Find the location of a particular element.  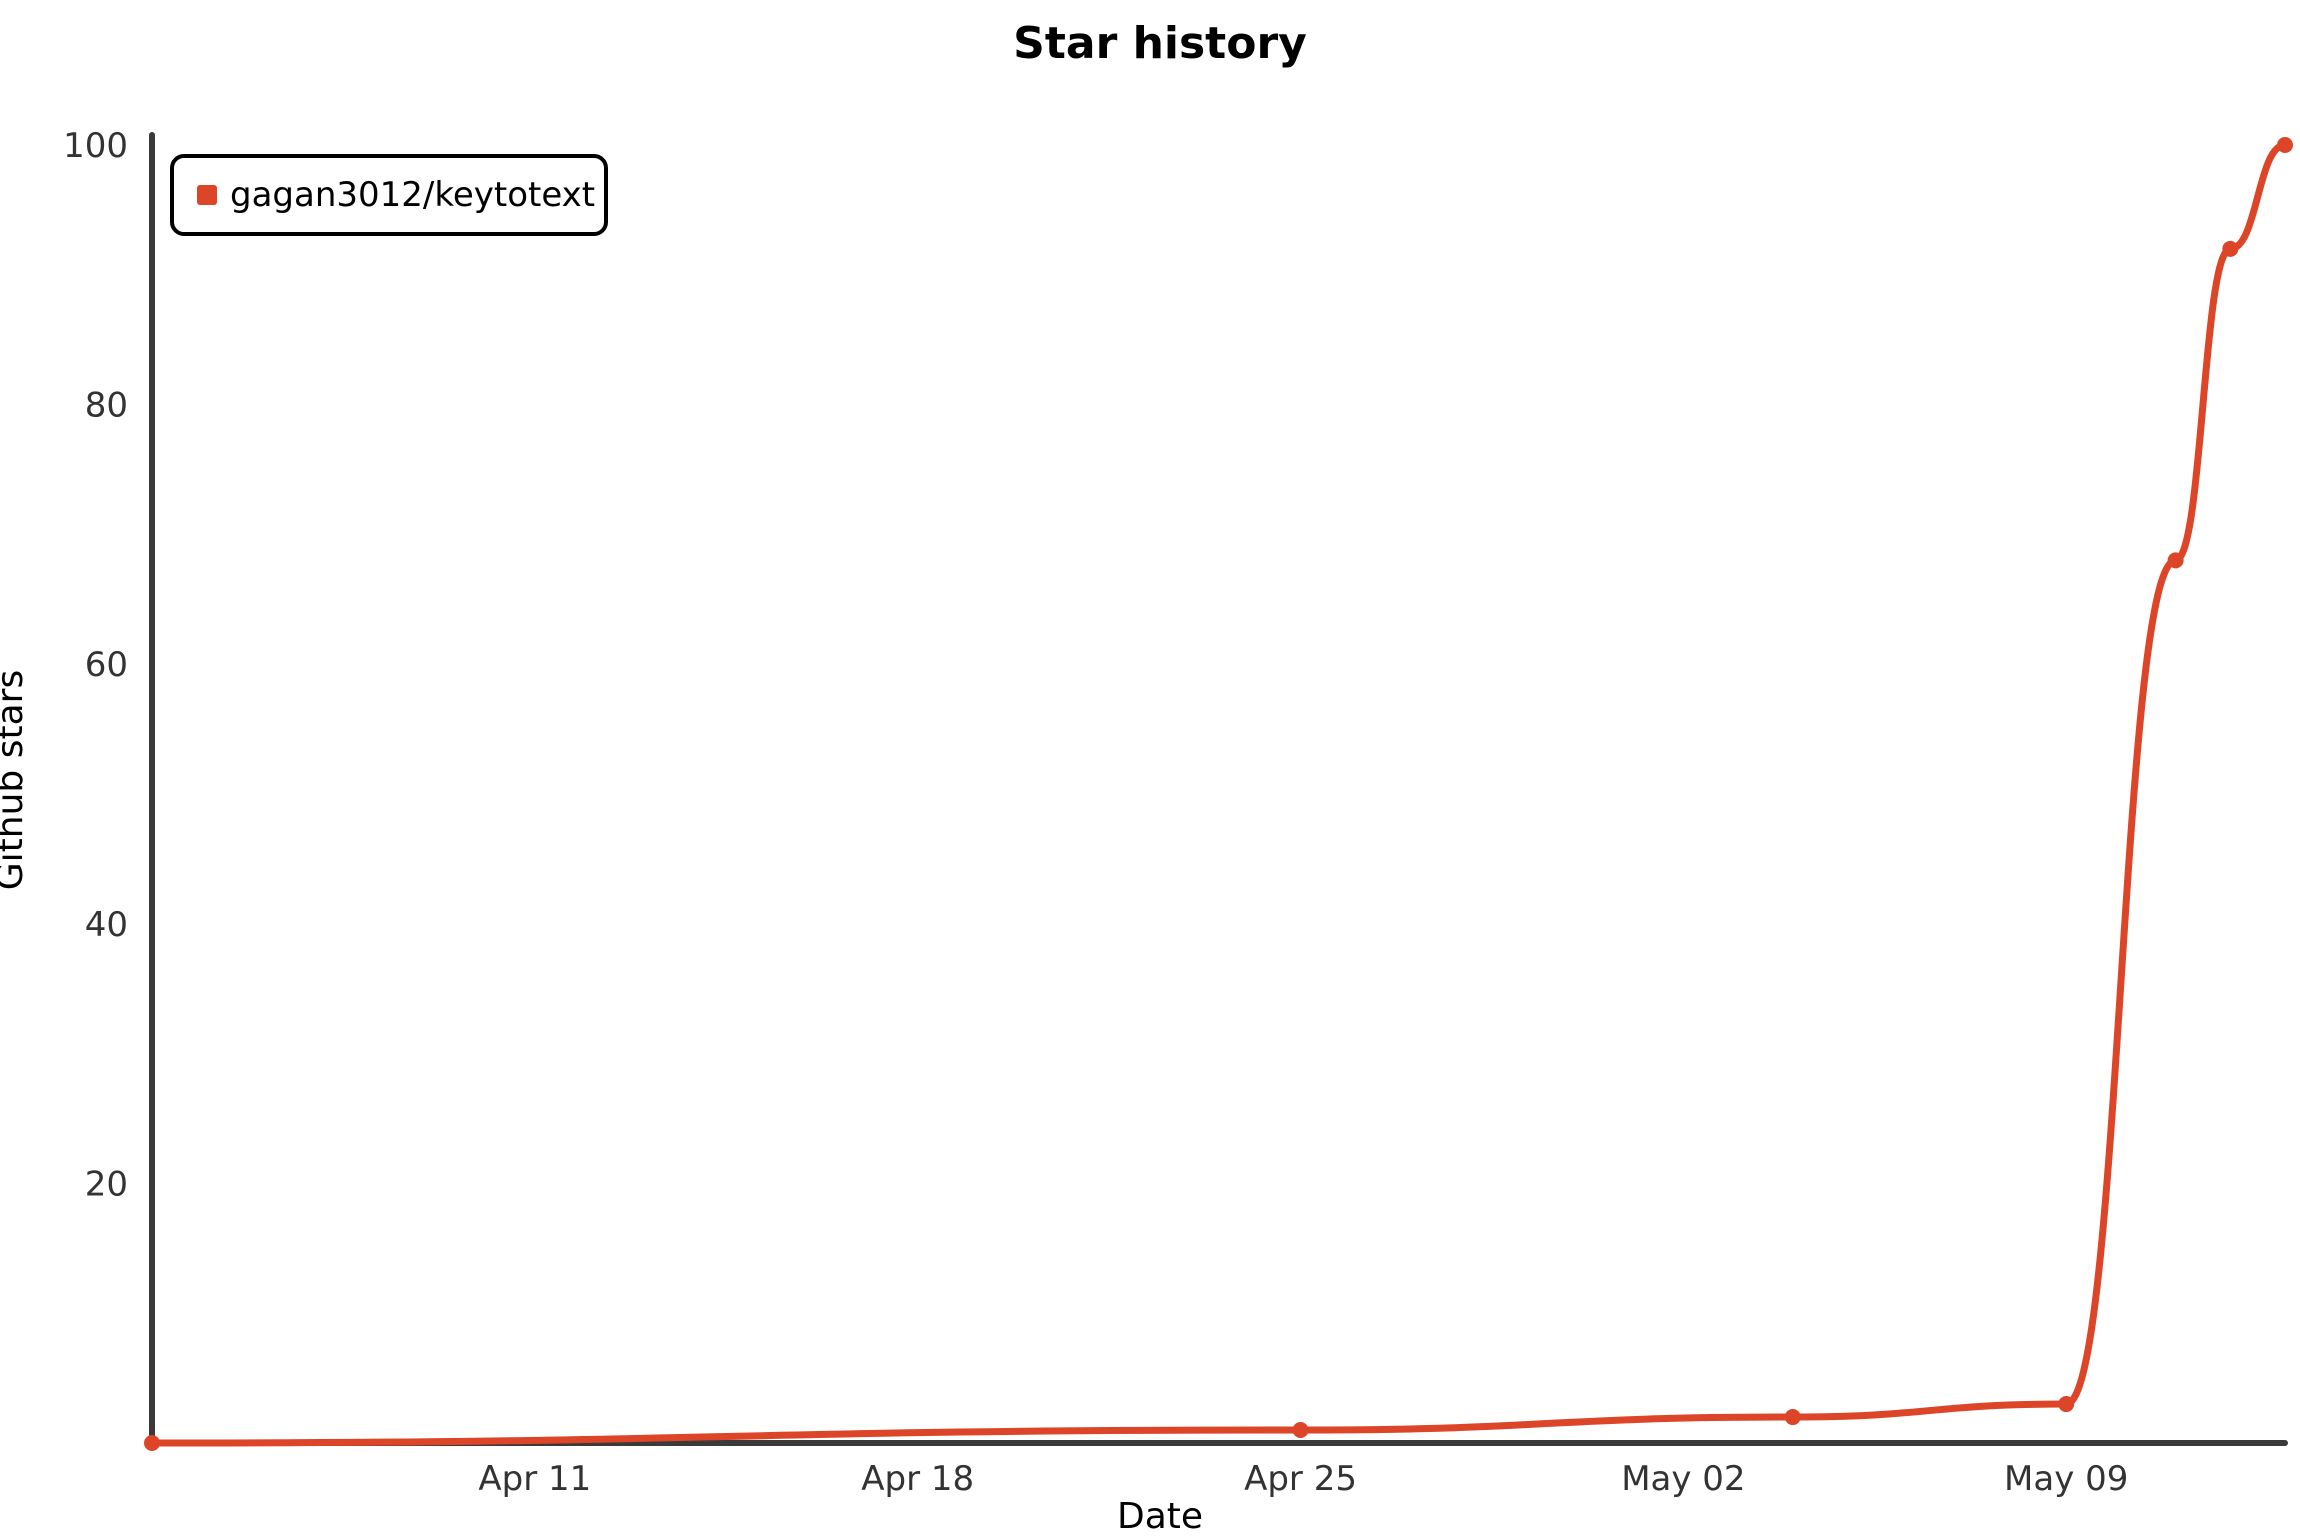

y-tick-label: 100 is located at coordinates (95, 146).